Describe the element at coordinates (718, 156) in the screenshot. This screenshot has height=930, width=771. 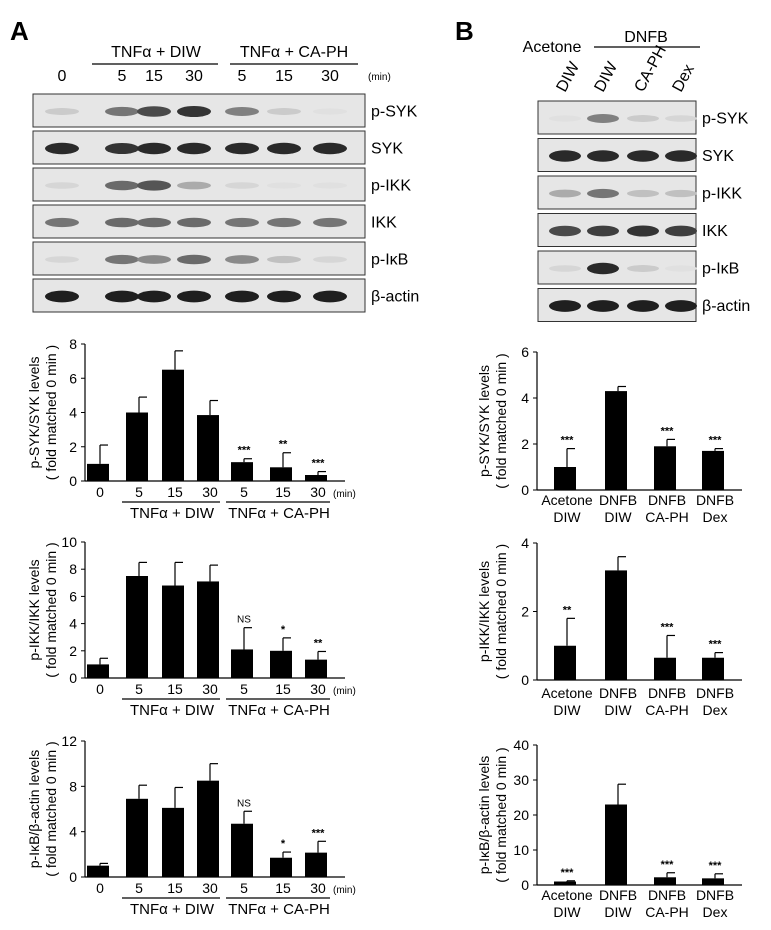
I see `blot-label: SYK` at that location.